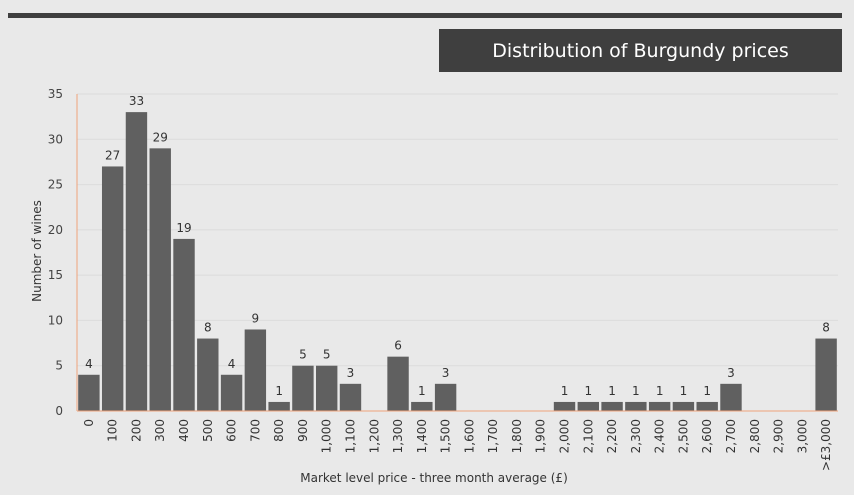 The height and width of the screenshot is (495, 854). What do you see at coordinates (374, 436) in the screenshot?
I see `x-tick-label: 1,200` at bounding box center [374, 436].